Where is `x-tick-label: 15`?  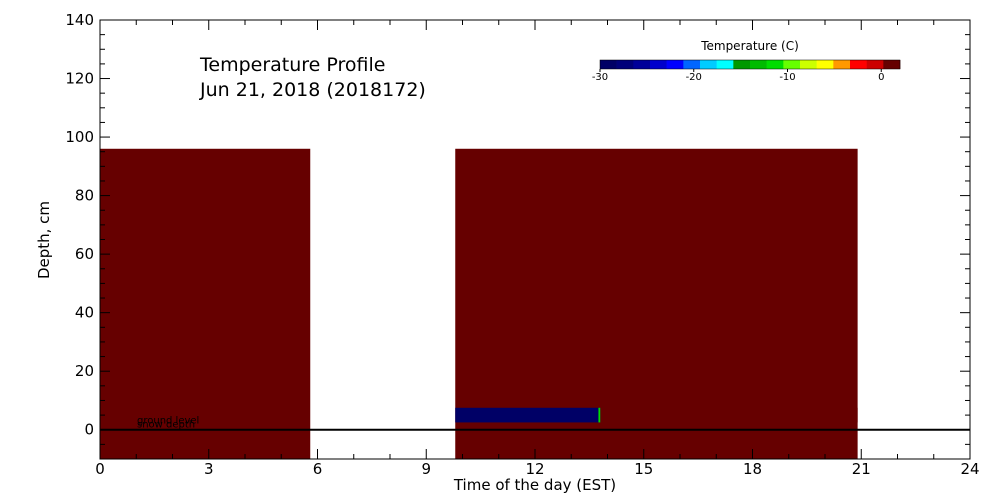
x-tick-label: 15 is located at coordinates (643, 469).